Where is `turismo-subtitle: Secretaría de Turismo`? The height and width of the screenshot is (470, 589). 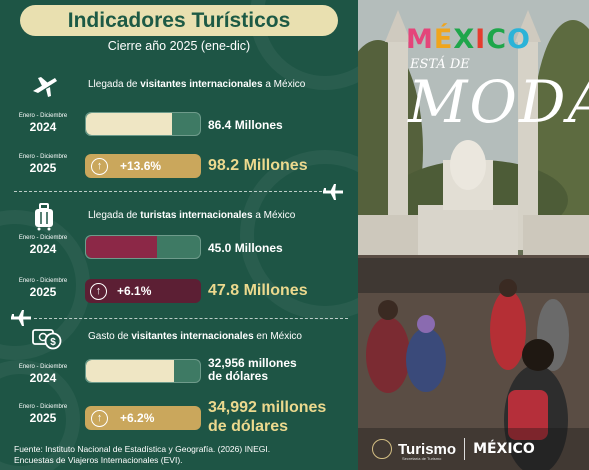 turismo-subtitle: Secretaría de Turismo is located at coordinates (422, 458).